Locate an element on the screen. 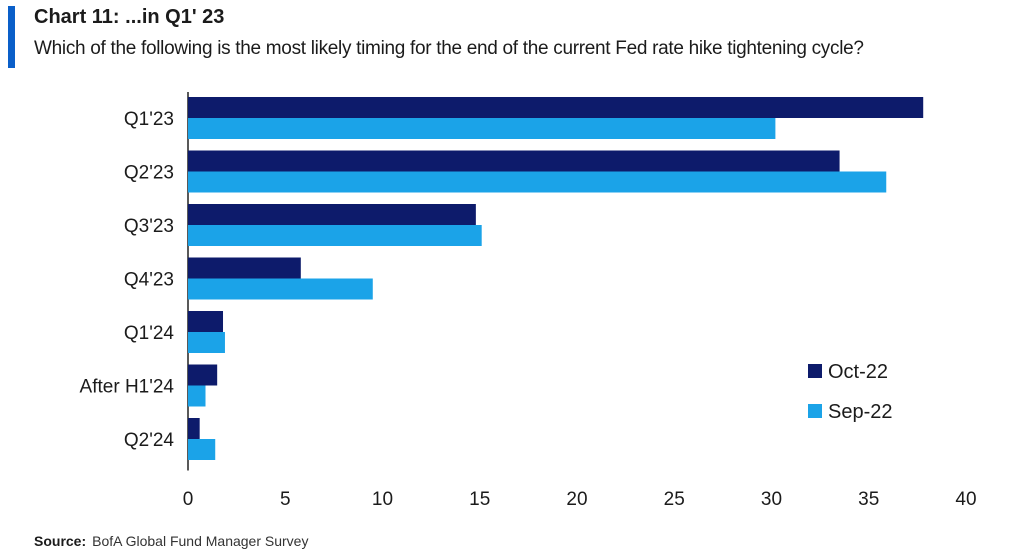 The height and width of the screenshot is (558, 1024). category-label: Q1'24 is located at coordinates (149, 333).